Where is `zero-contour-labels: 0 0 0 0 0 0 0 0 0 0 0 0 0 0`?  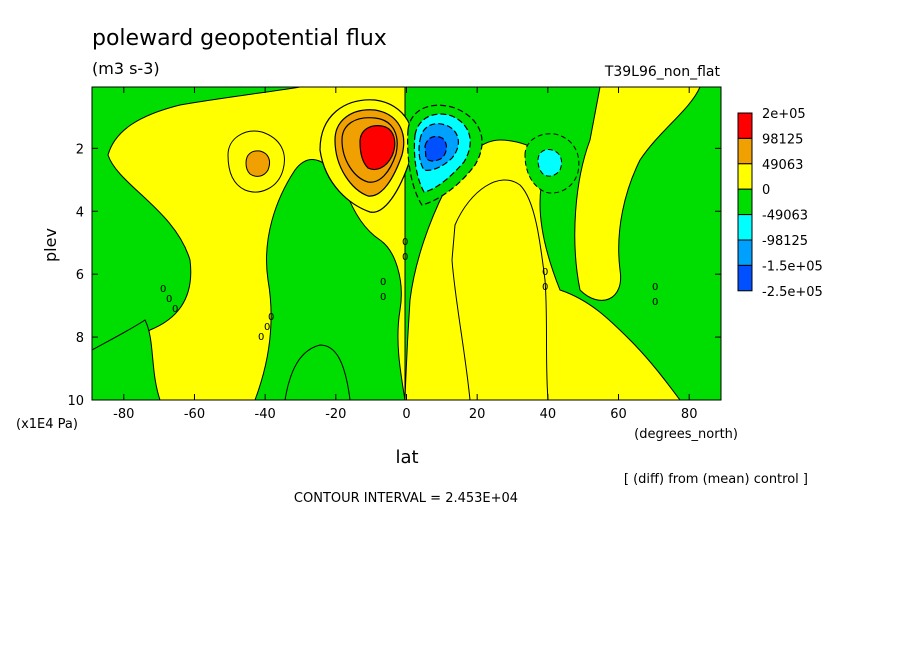 zero-contour-labels: 0 0 0 0 0 0 0 0 0 0 0 0 0 0 is located at coordinates (409, 290).